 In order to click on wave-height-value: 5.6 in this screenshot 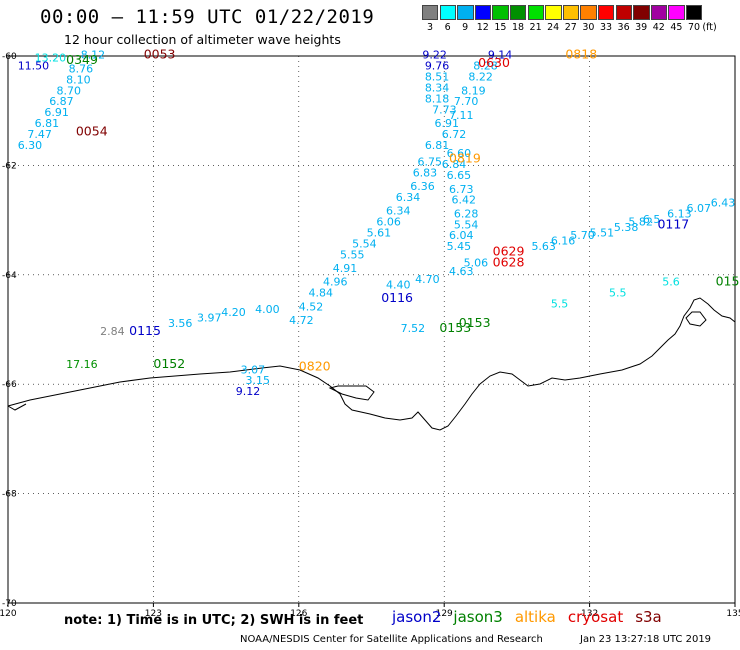, I will do `click(671, 282)`.